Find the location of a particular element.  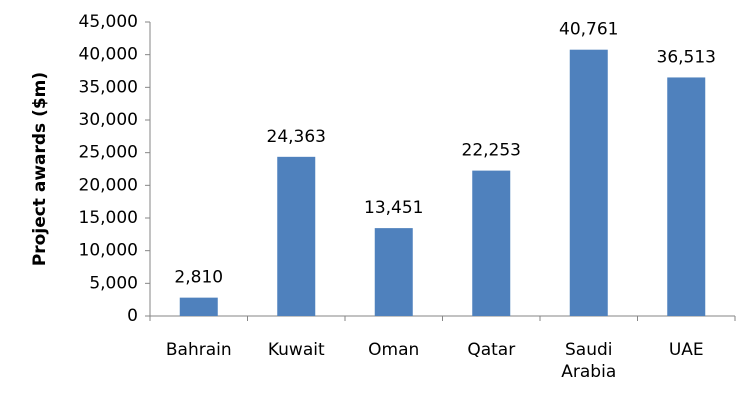

x-tick-label: Qatar is located at coordinates (491, 350).